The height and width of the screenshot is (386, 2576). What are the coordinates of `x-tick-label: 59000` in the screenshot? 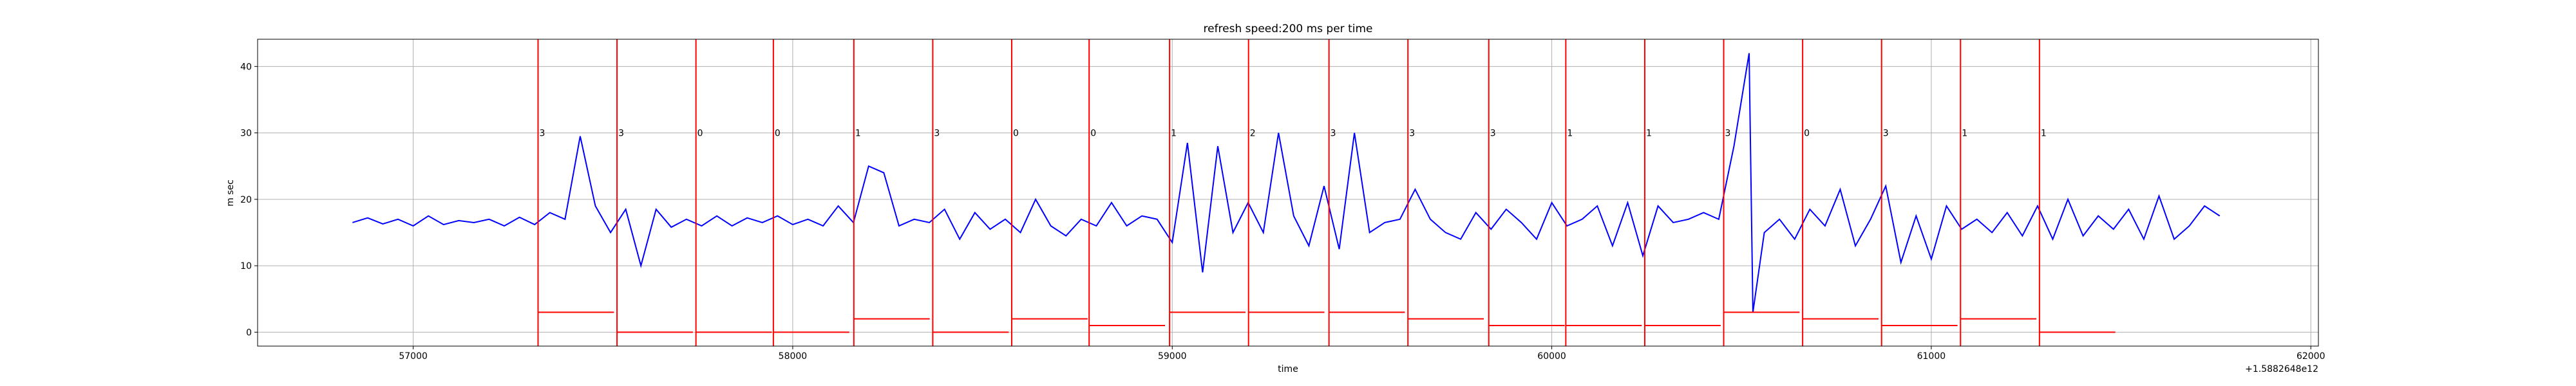 It's located at (1172, 356).